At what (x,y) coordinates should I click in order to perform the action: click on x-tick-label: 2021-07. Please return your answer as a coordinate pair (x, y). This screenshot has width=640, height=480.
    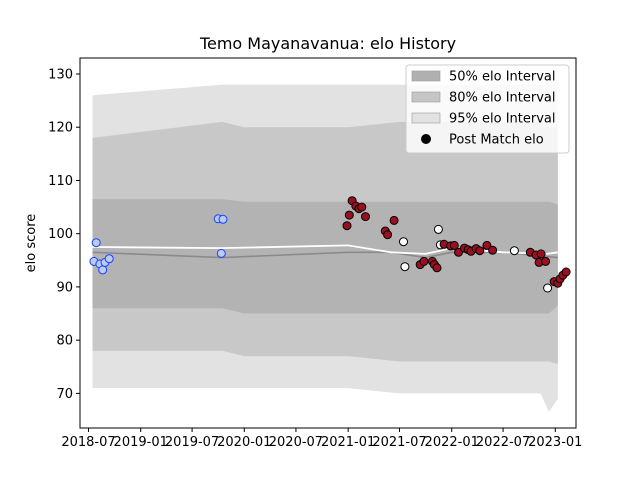
    Looking at the image, I should click on (399, 442).